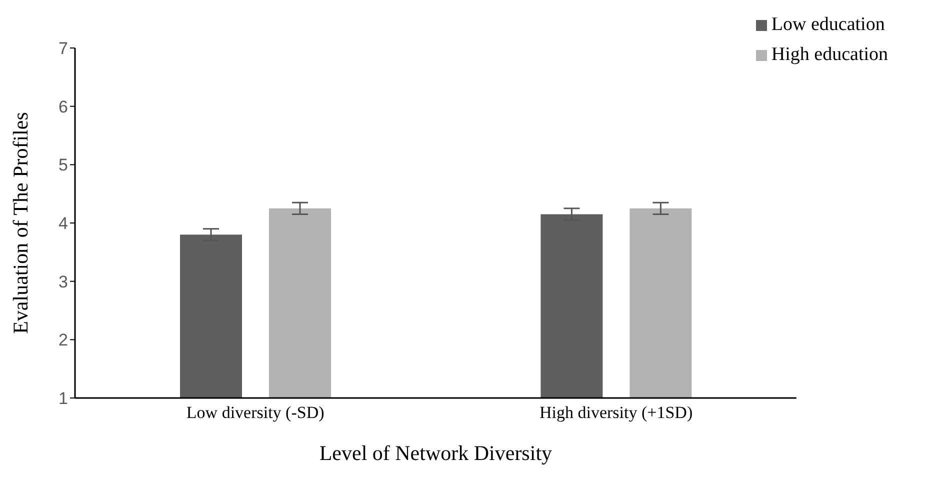  What do you see at coordinates (63, 165) in the screenshot?
I see `y-tick-label: 5` at bounding box center [63, 165].